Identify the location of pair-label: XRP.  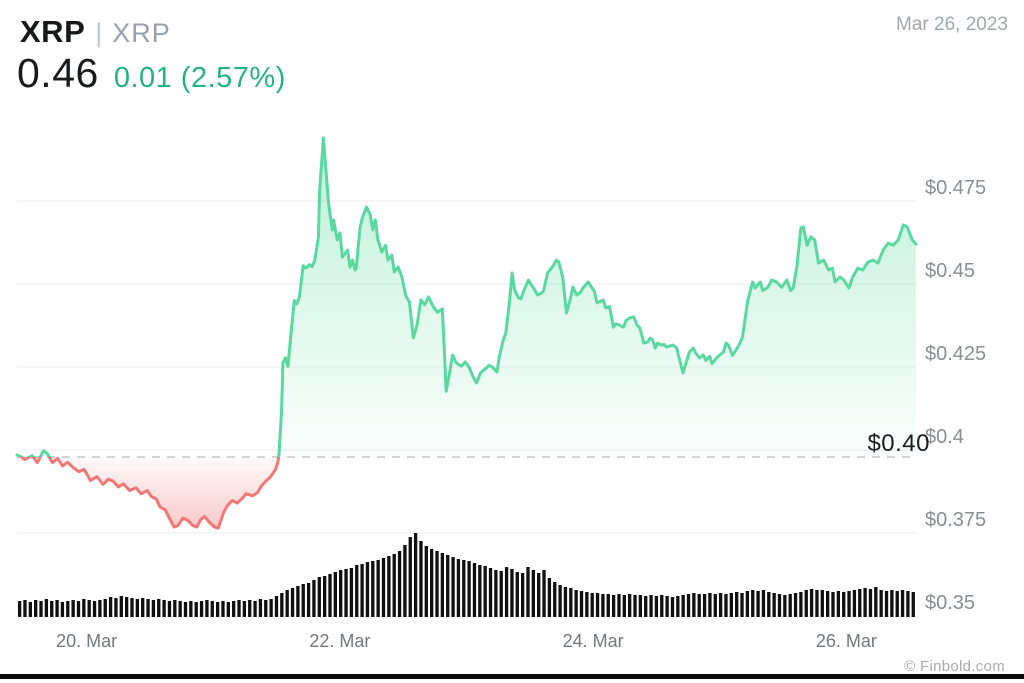
(141, 33).